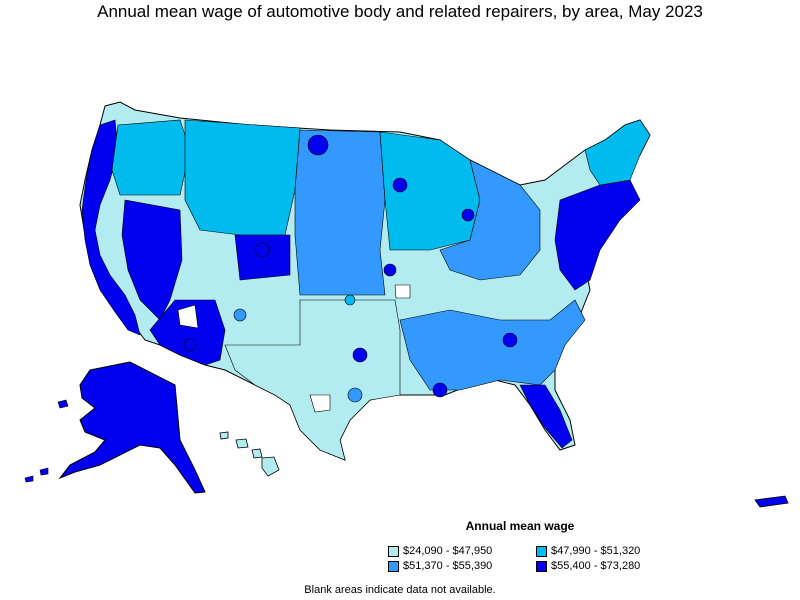 This screenshot has height=600, width=800. I want to click on legend-item-3: $47,990 - $51,320, so click(588, 551).